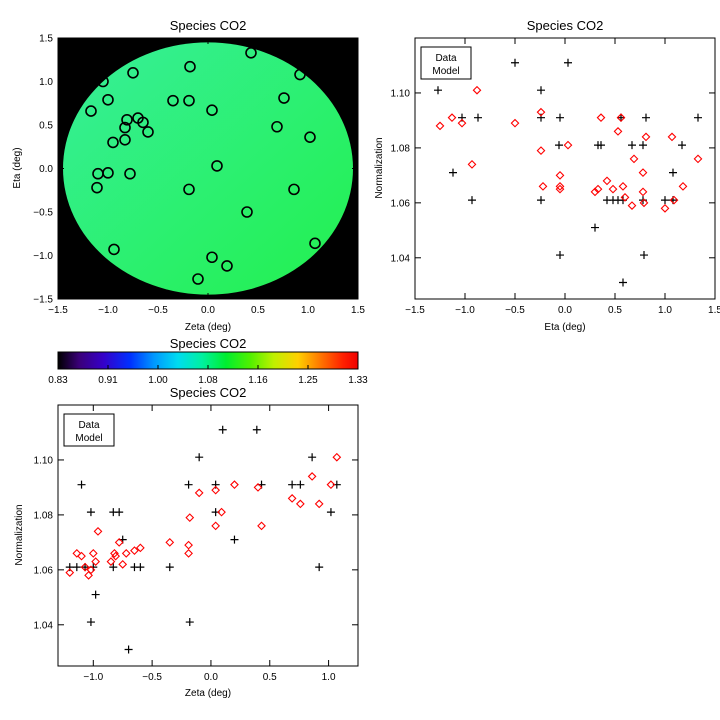  I want to click on zeta-y-axis-label: Normalization, so click(19, 534).